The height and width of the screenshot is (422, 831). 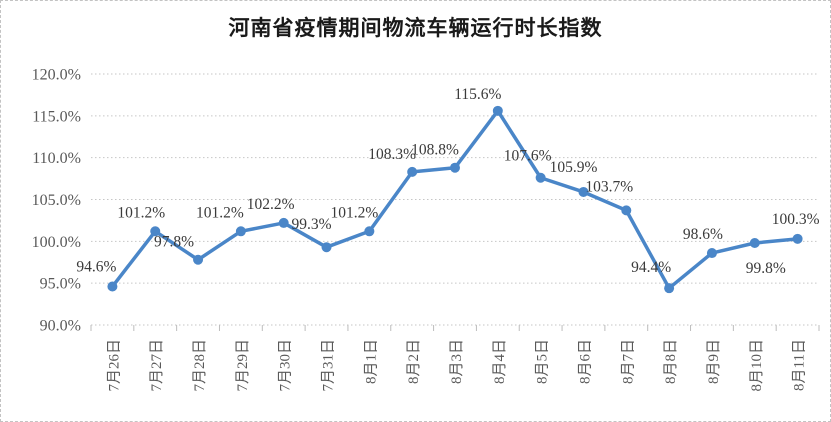 I want to click on data-label: 107.6%, so click(x=528, y=156).